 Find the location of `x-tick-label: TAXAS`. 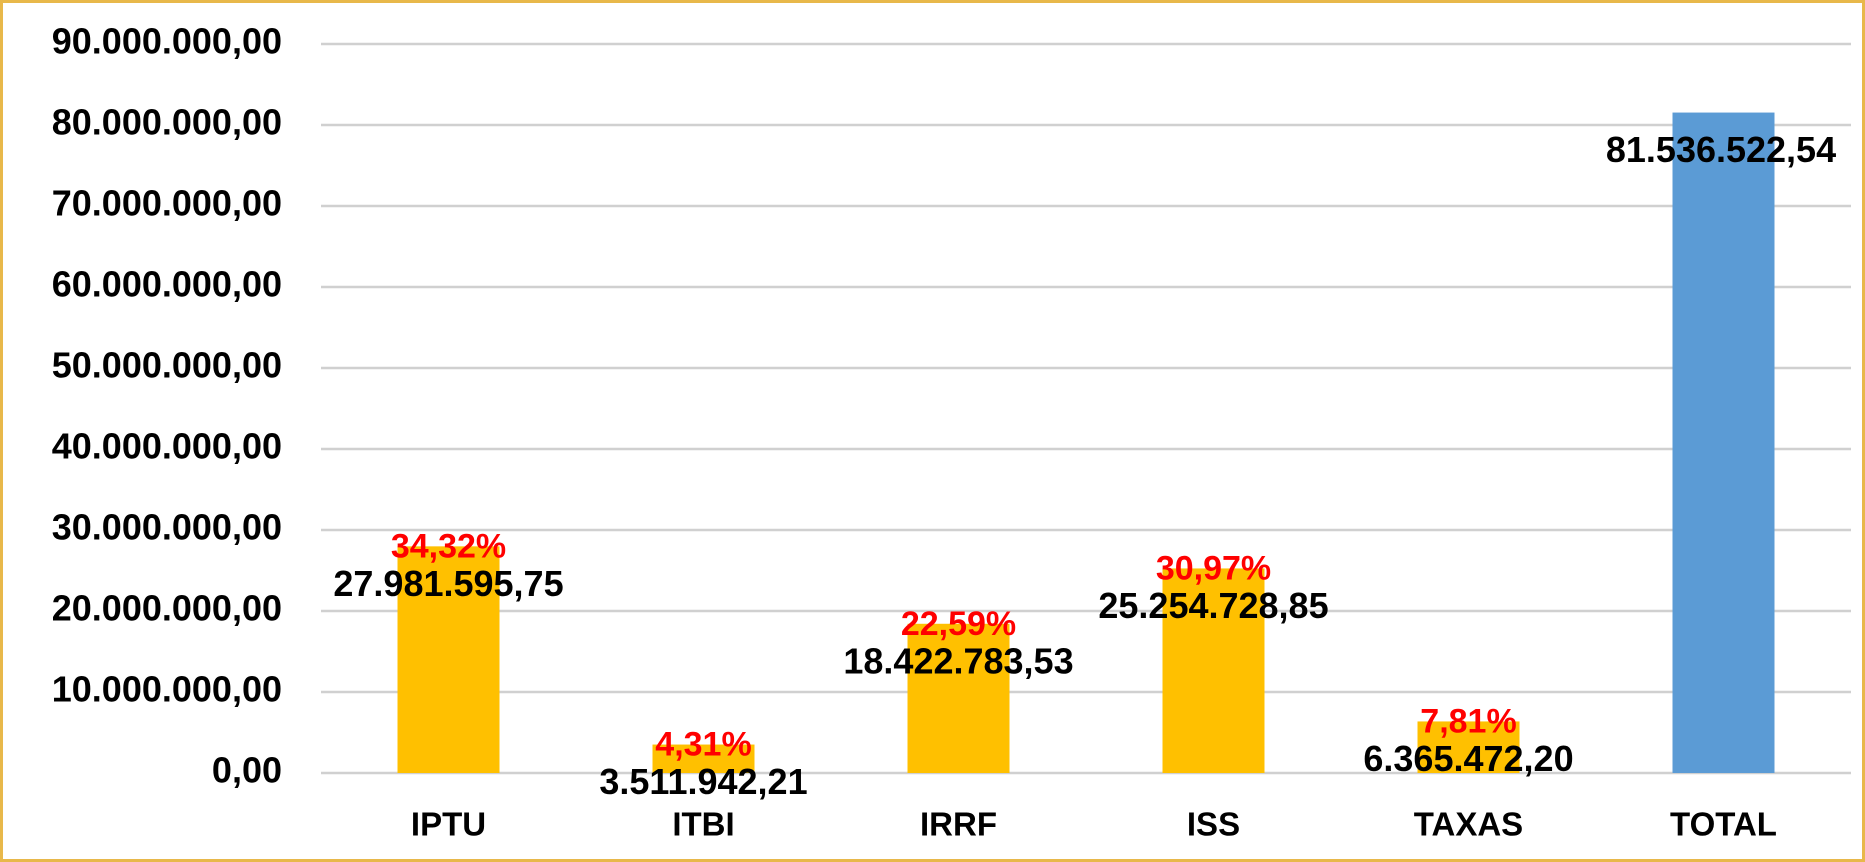

x-tick-label: TAXAS is located at coordinates (1468, 824).